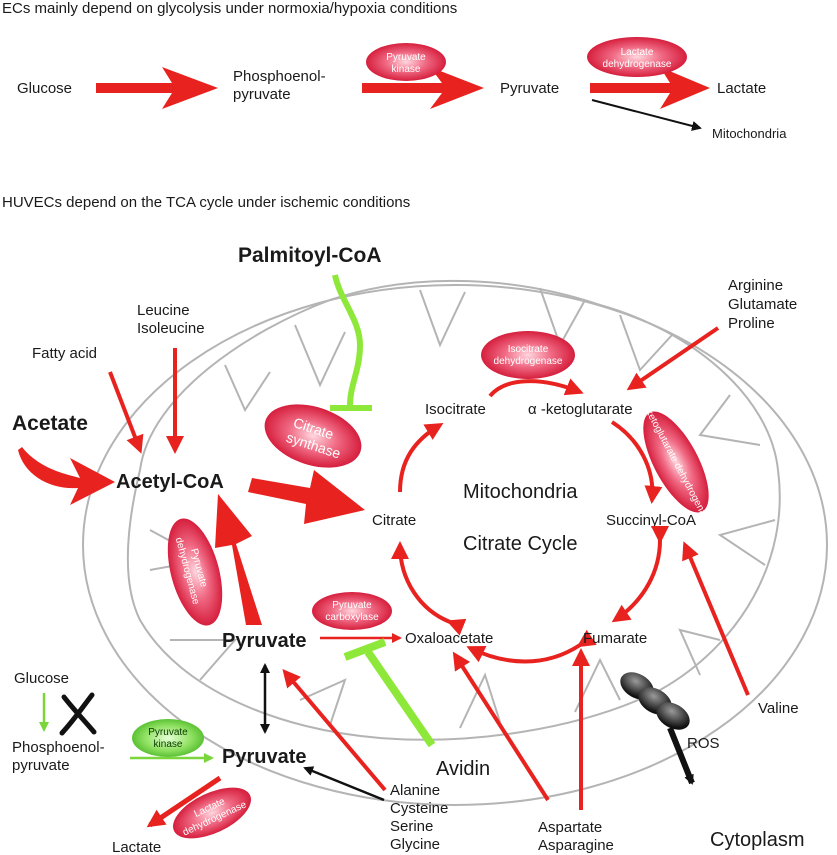  I want to click on fumarate-label: Fumarate, so click(615, 638).